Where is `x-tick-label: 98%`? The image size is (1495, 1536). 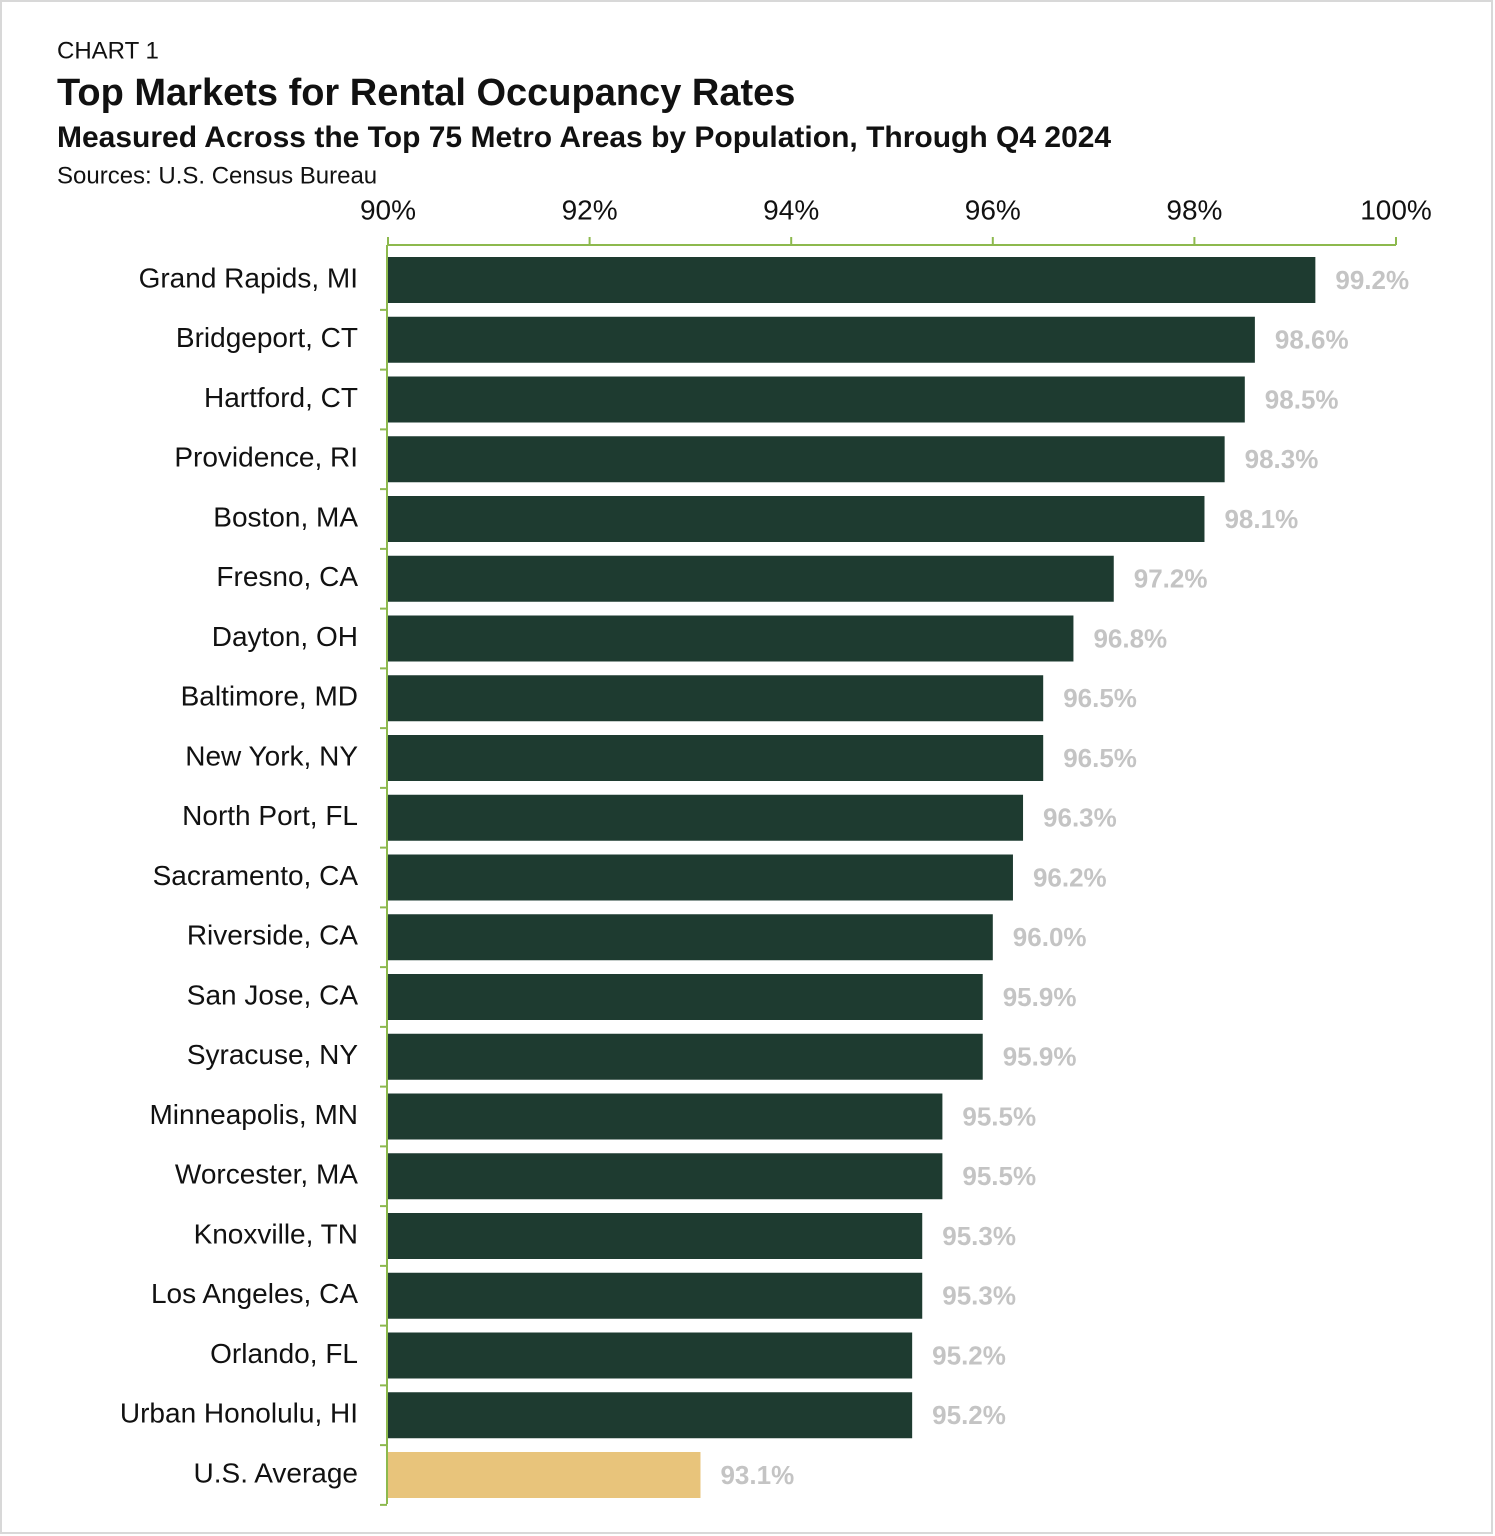
x-tick-label: 98% is located at coordinates (1194, 209).